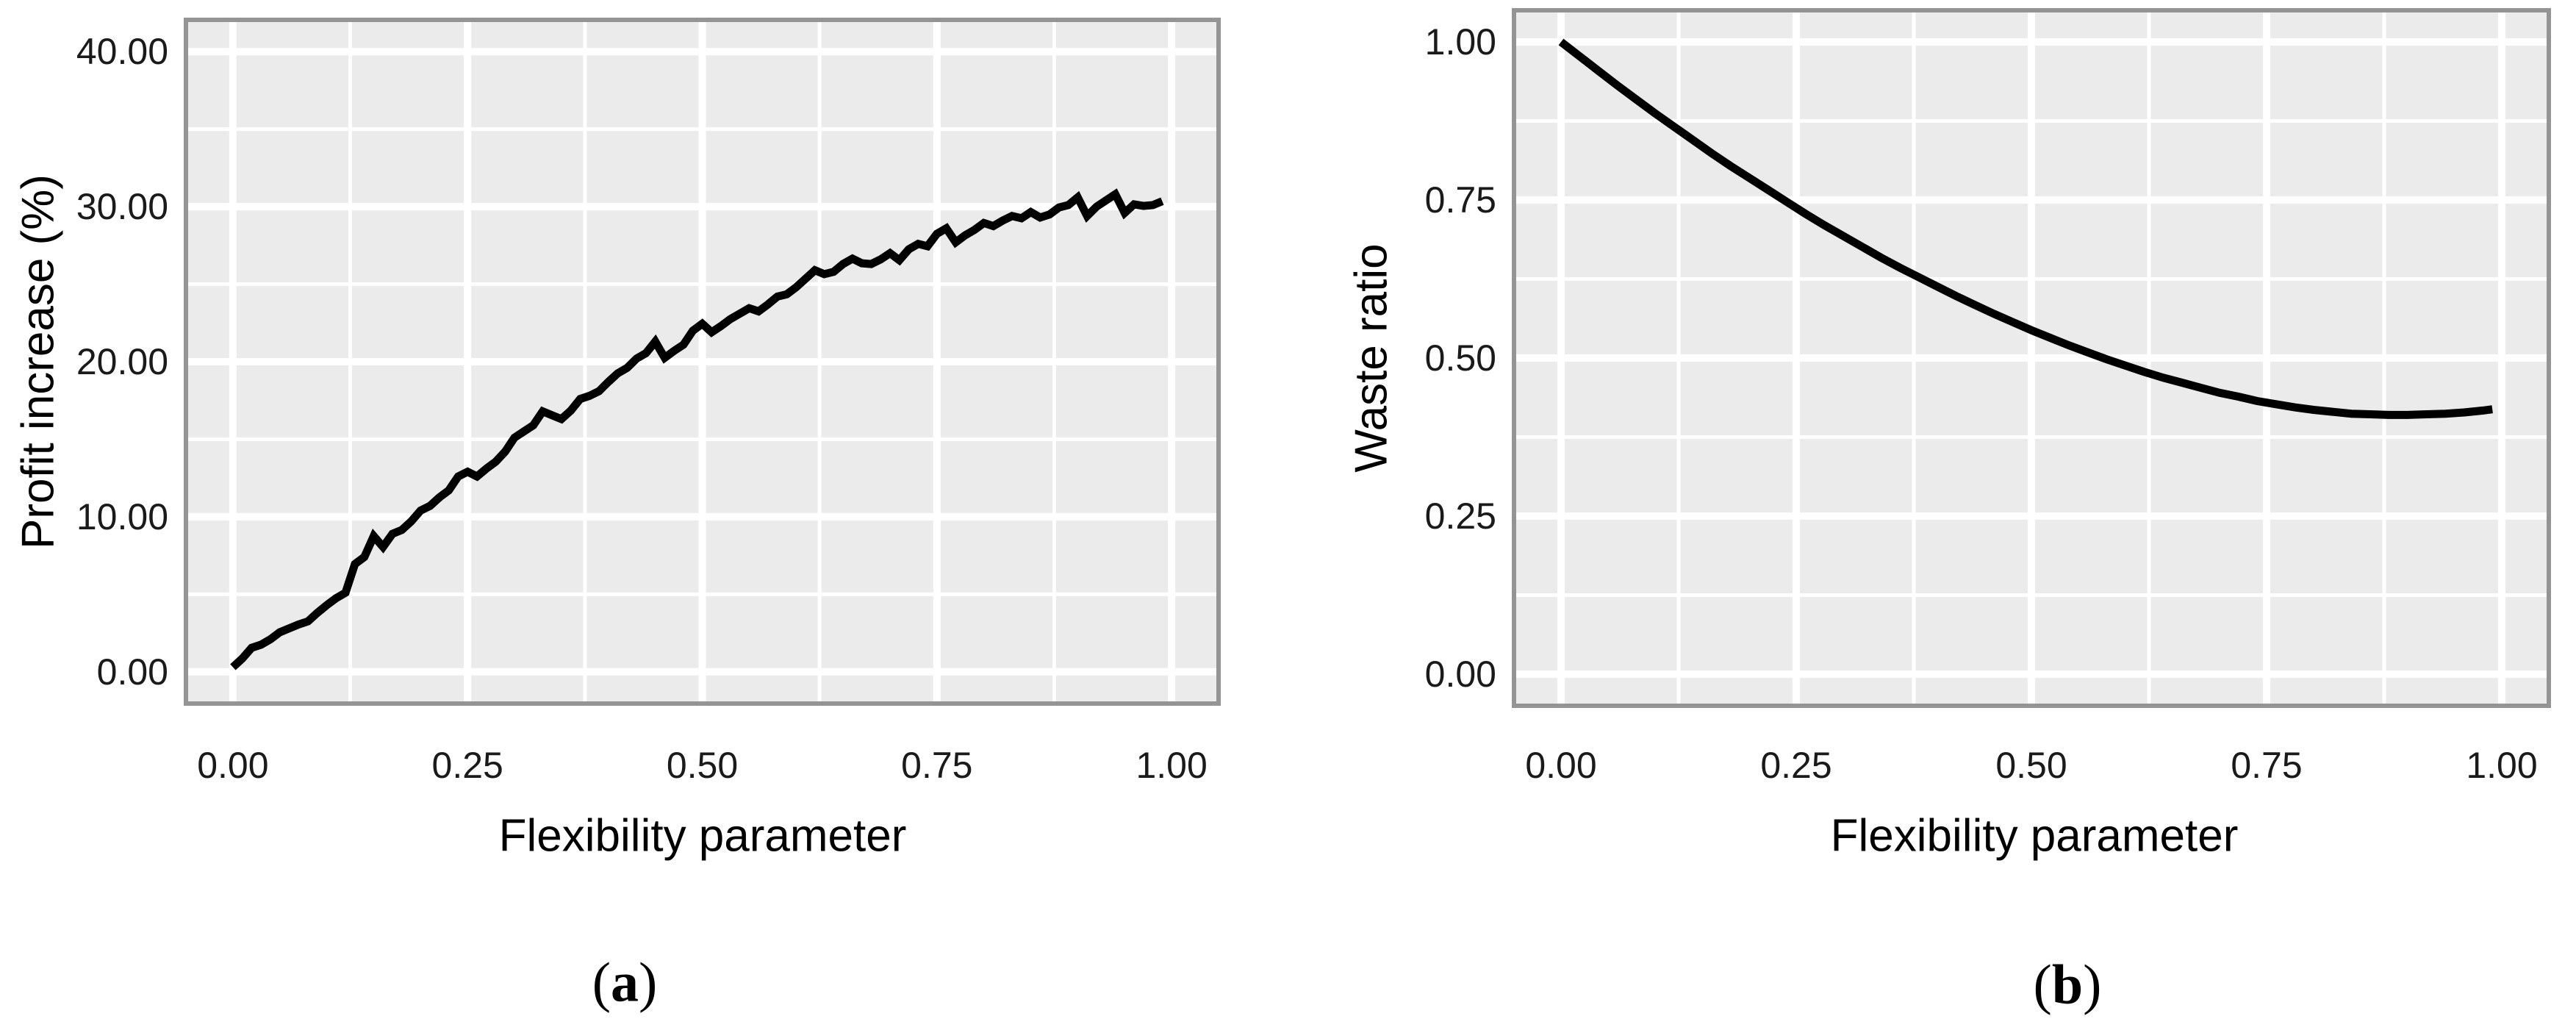  What do you see at coordinates (2042, 985) in the screenshot?
I see `caption-b-paren-open: (` at bounding box center [2042, 985].